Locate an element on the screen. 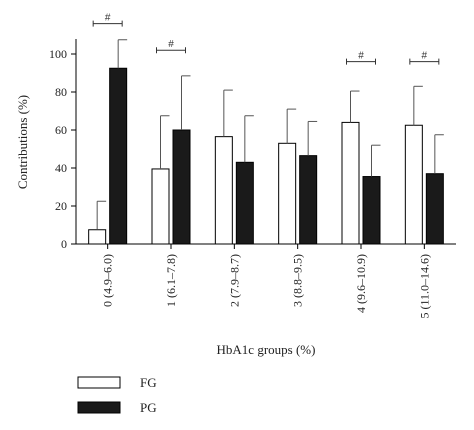 The image size is (474, 430). legend-swatch-pg is located at coordinates (99, 407).